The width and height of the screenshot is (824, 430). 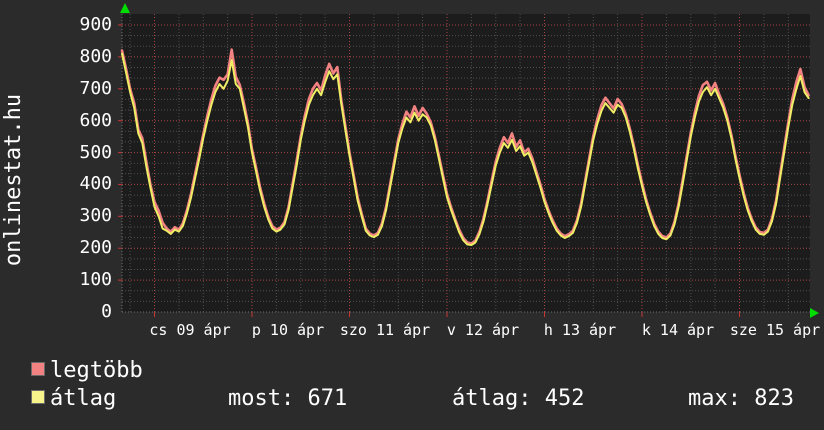 What do you see at coordinates (38, 369) in the screenshot?
I see `legend-swatch-legtobb` at bounding box center [38, 369].